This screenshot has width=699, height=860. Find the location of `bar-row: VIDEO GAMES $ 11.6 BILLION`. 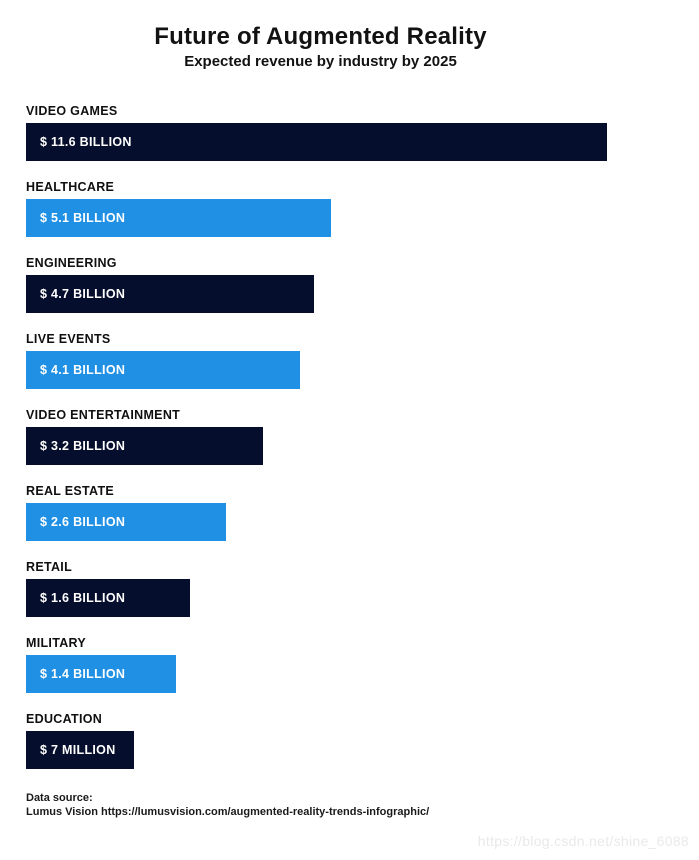

bar-row: VIDEO GAMES $ 11.6 BILLION is located at coordinates (320, 132).